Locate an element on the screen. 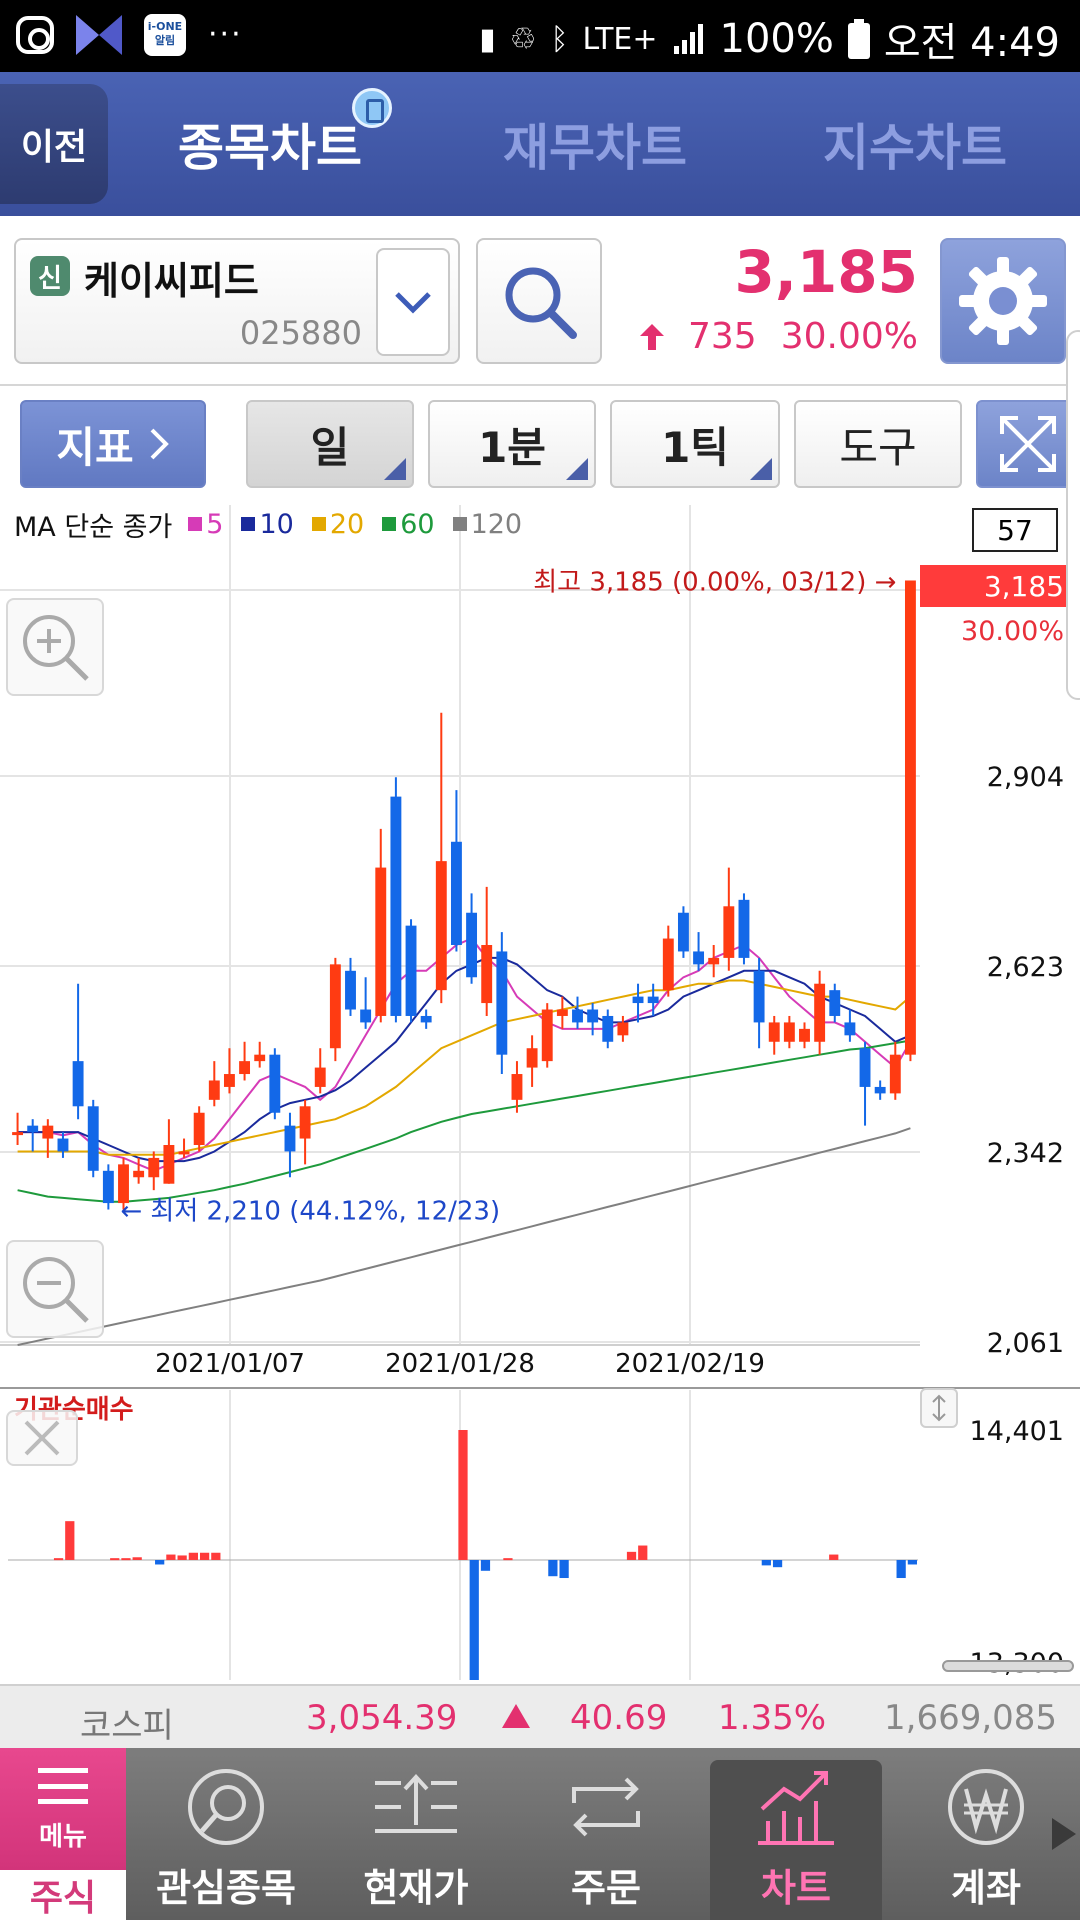  ma-line-ma120 is located at coordinates (464, 1236).